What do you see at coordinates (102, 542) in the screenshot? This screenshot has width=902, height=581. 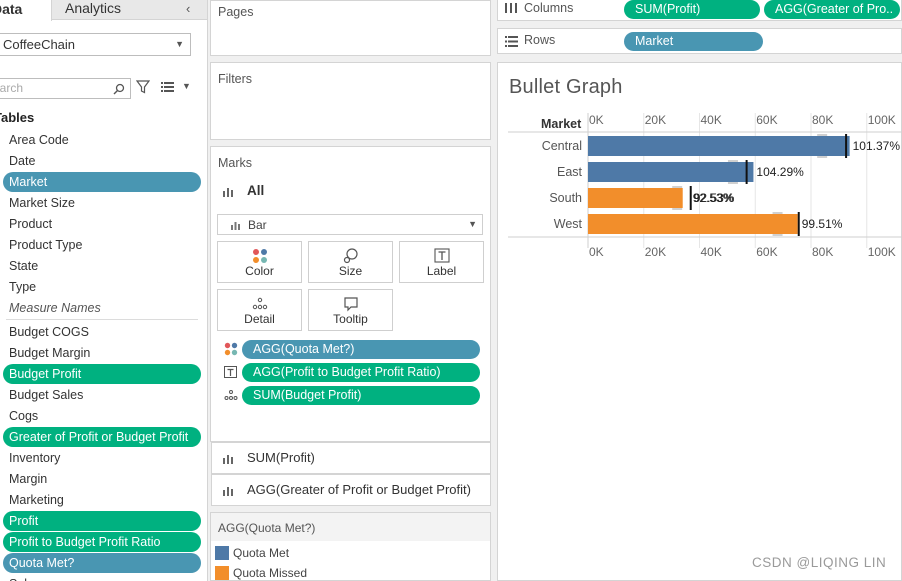 I see `field-profit-to-budget-profit-ratio: Profit to Budget Profit Ratio` at bounding box center [102, 542].